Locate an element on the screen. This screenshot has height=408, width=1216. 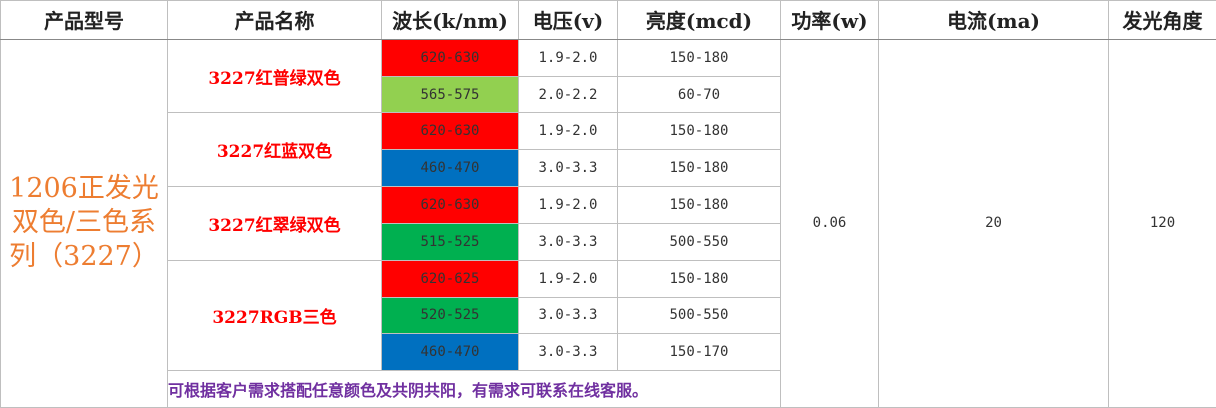
product-name: 3227红普绿双色 is located at coordinates (274, 76).